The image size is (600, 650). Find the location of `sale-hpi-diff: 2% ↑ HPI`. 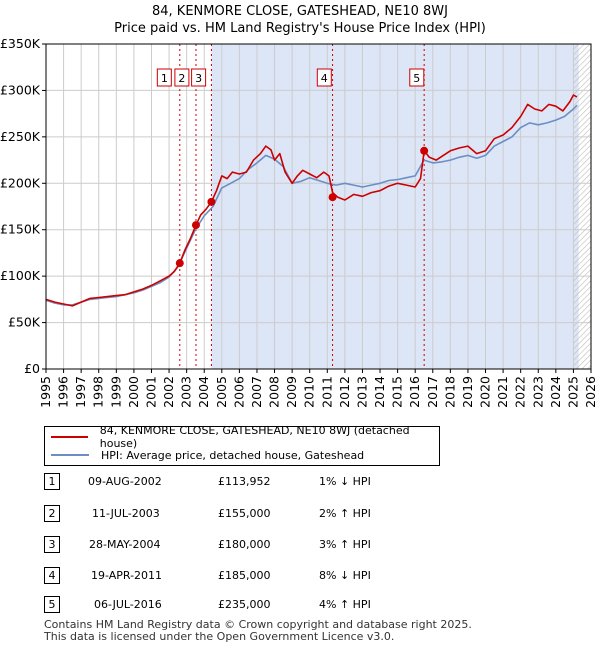

sale-hpi-diff: 2% ↑ HPI is located at coordinates (345, 513).